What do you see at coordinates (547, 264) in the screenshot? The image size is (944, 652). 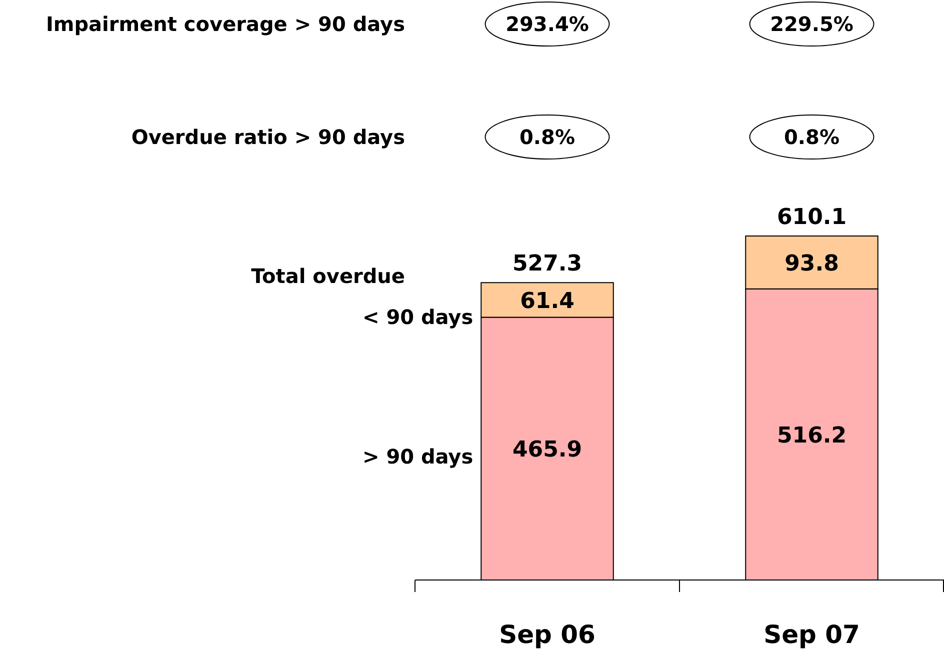 I see `total-label: 527.3` at bounding box center [547, 264].